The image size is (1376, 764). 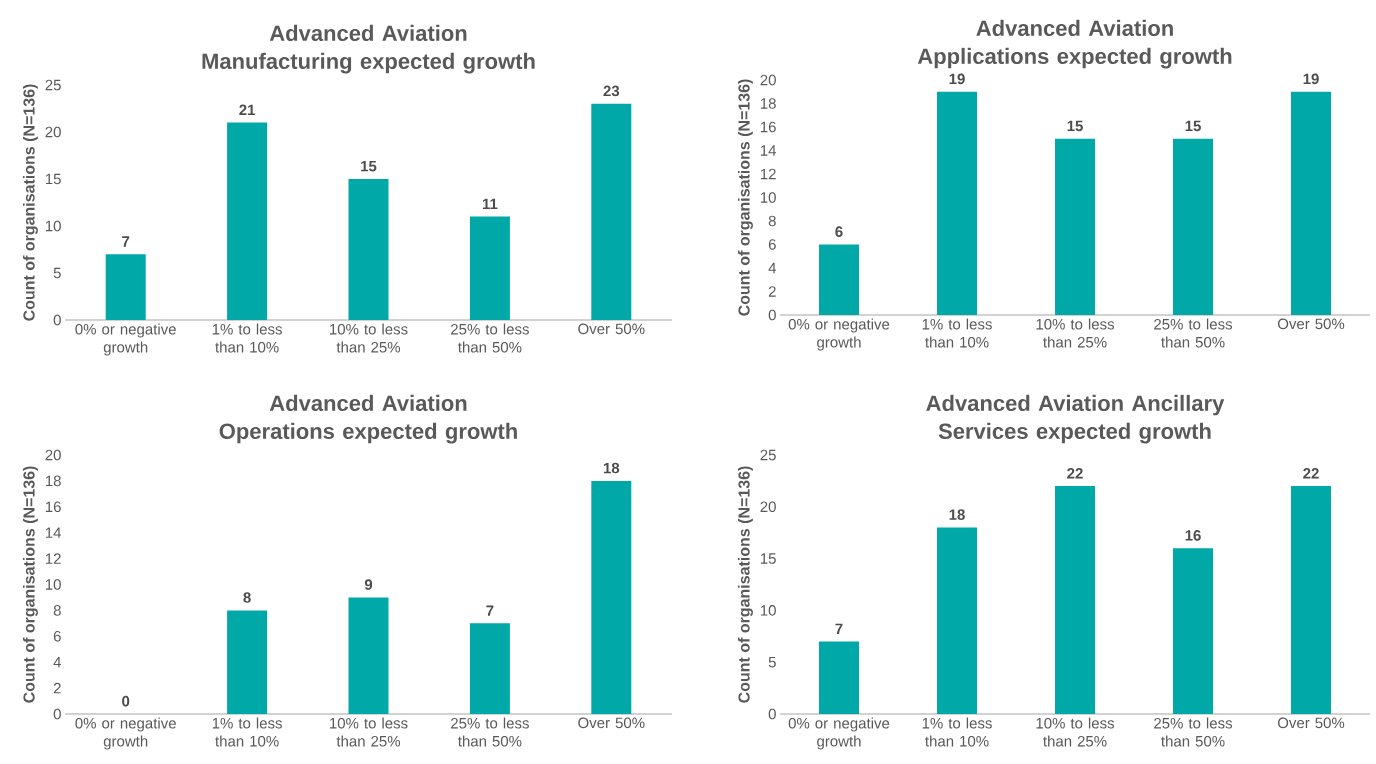 What do you see at coordinates (1193, 535) in the screenshot?
I see `data-label: 16` at bounding box center [1193, 535].